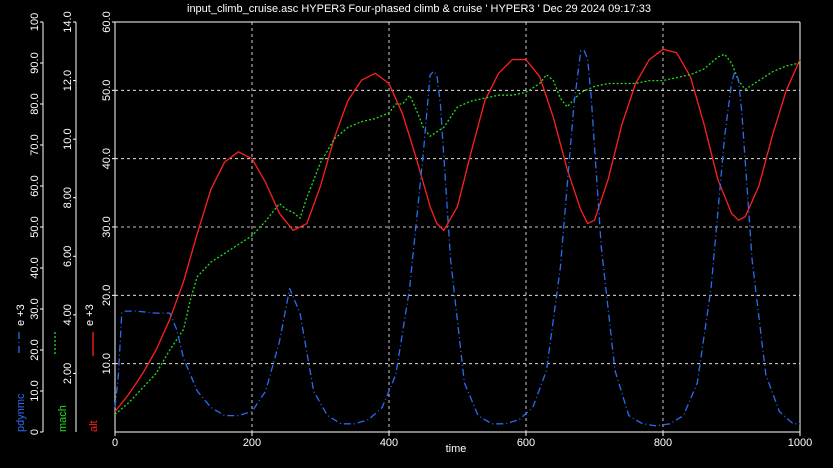  Describe the element at coordinates (389, 443) in the screenshot. I see `x-tick-label: 400` at that location.